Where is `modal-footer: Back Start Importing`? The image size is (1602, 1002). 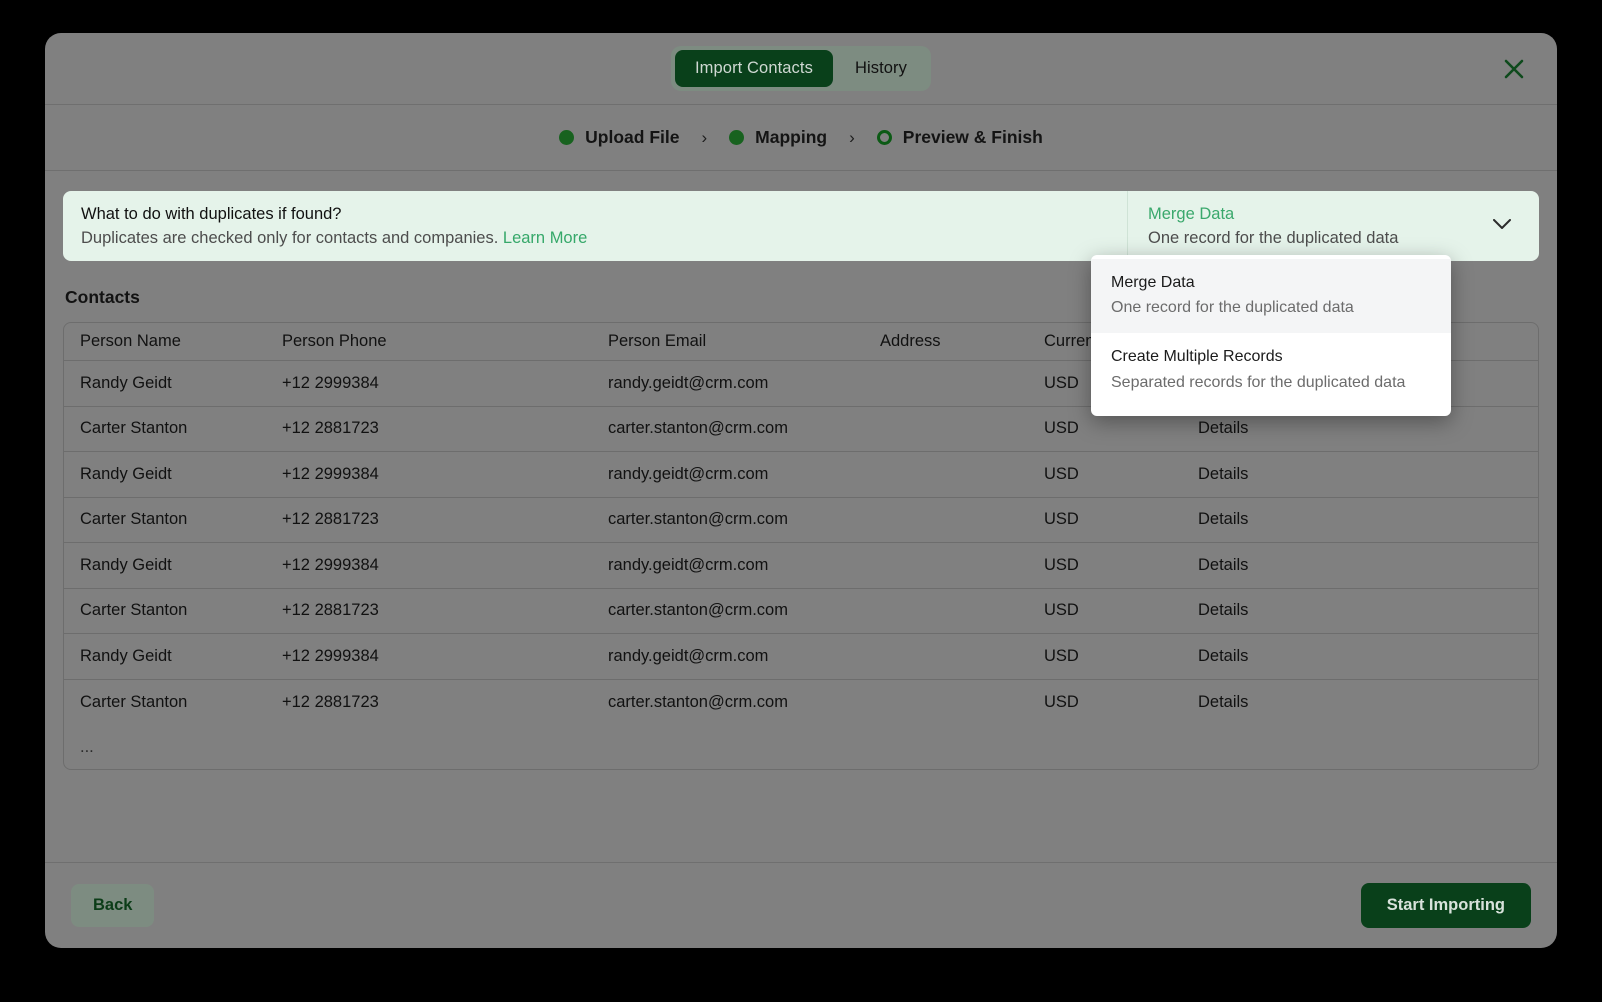 modal-footer: Back Start Importing is located at coordinates (801, 905).